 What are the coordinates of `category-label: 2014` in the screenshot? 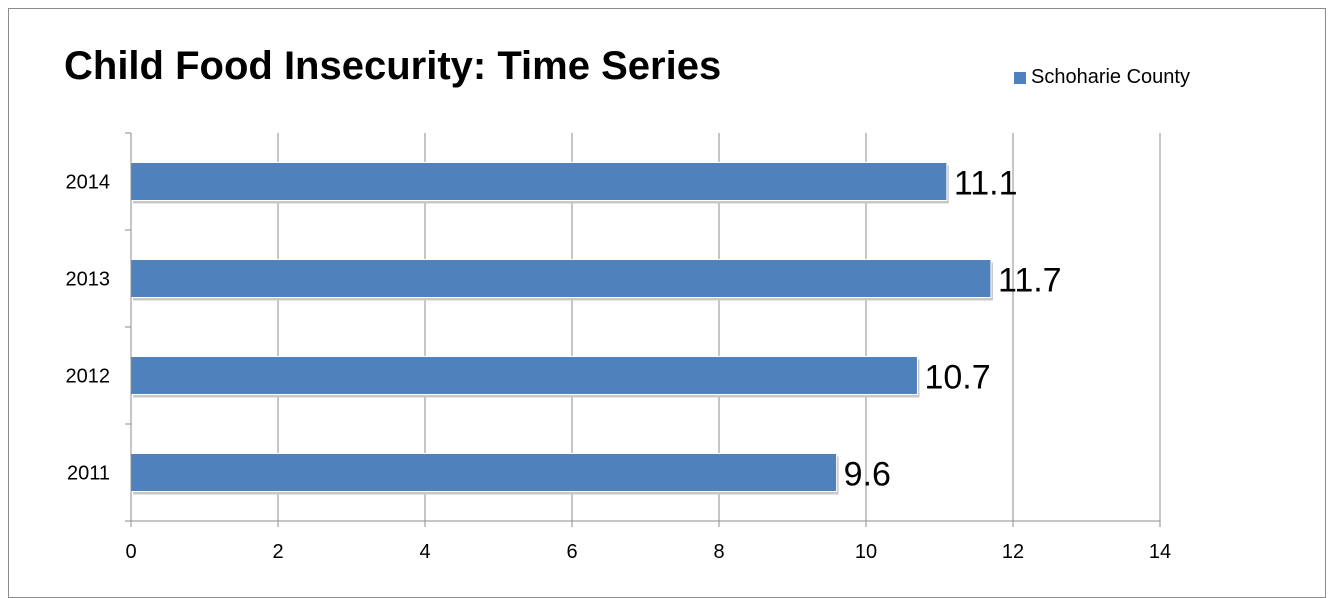 It's located at (88, 183).